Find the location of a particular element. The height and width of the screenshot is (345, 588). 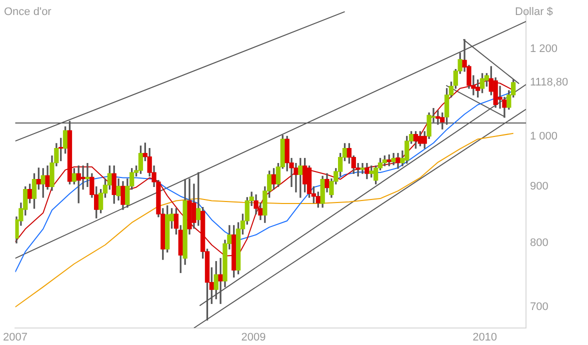

y-tick-label: 700 is located at coordinates (539, 307).